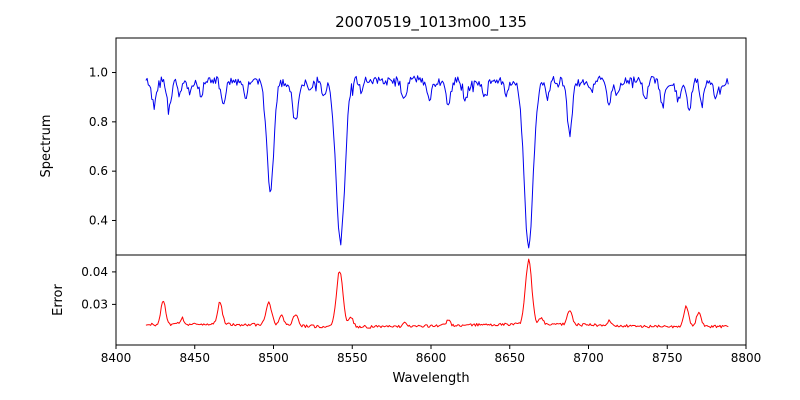  I want to click on x-tick-label: 8600, so click(431, 358).